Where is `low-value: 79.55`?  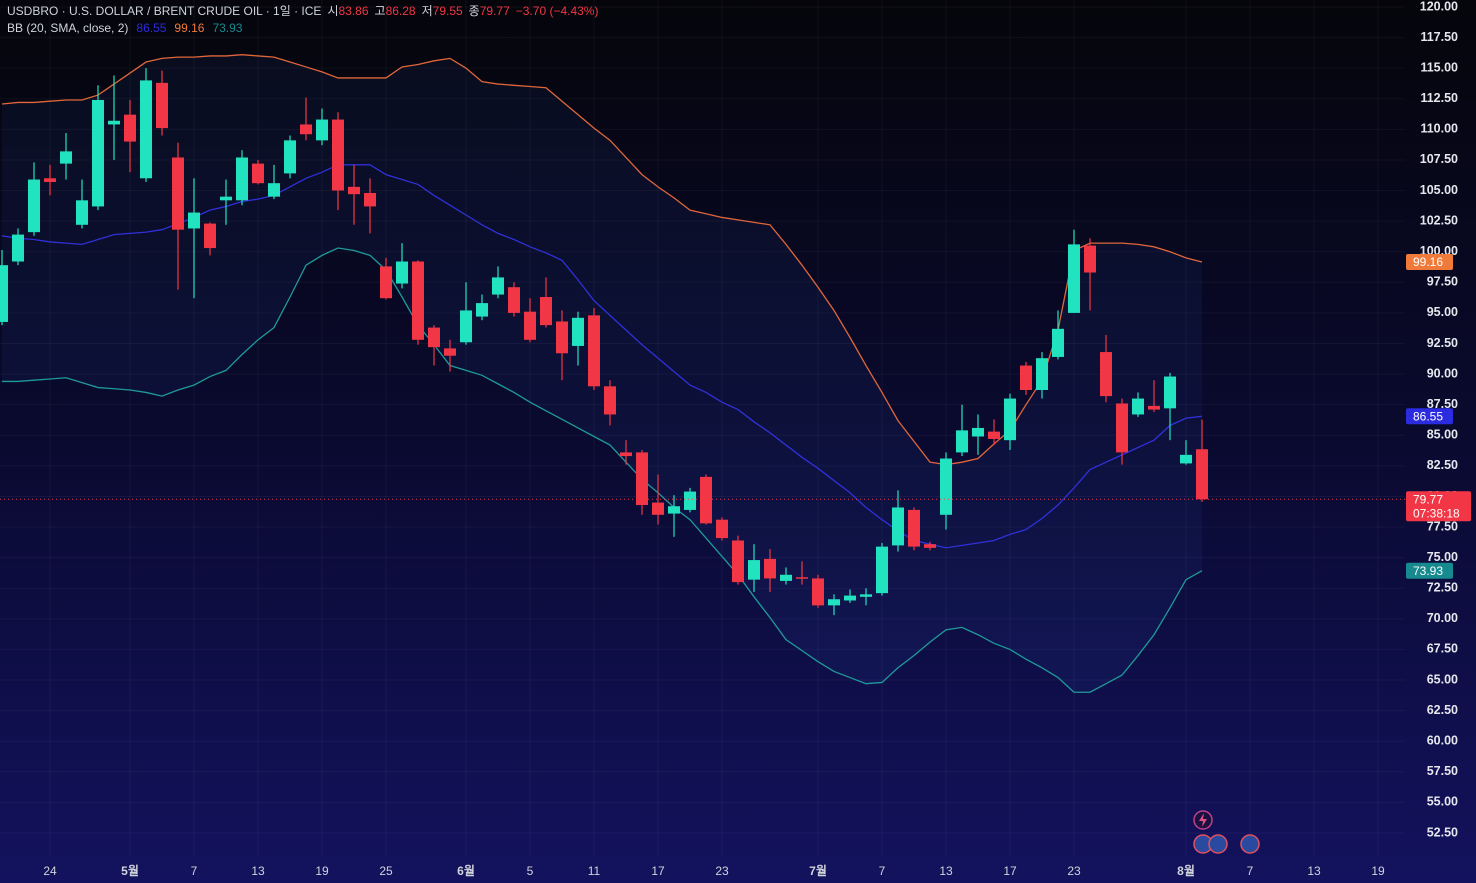 low-value: 79.55 is located at coordinates (448, 11).